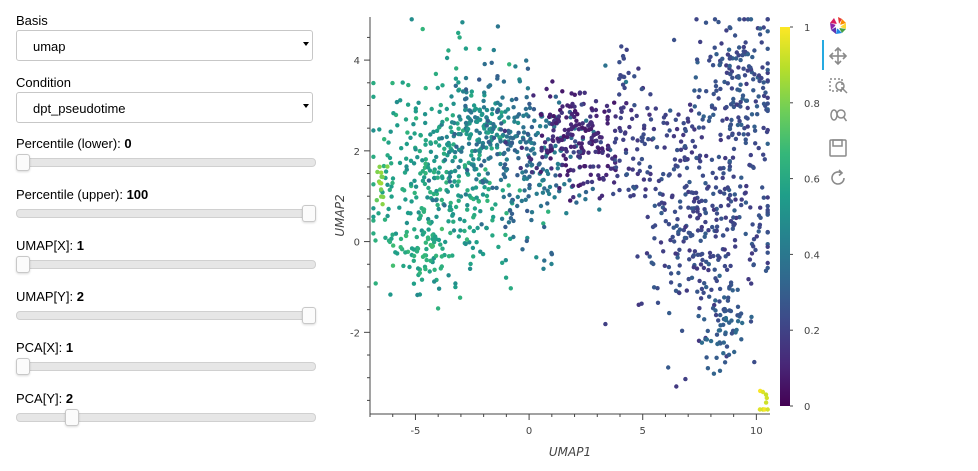 This screenshot has height=471, width=978. I want to click on slider-label: PCA[X]: 1, so click(44, 347).